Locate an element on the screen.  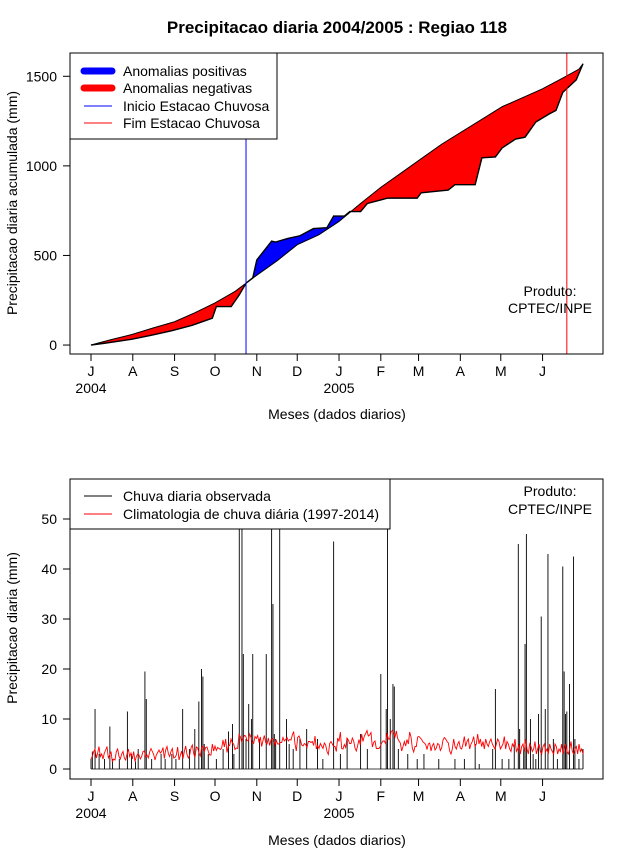
y-tick-label-1-0: 0 is located at coordinates (53, 345).